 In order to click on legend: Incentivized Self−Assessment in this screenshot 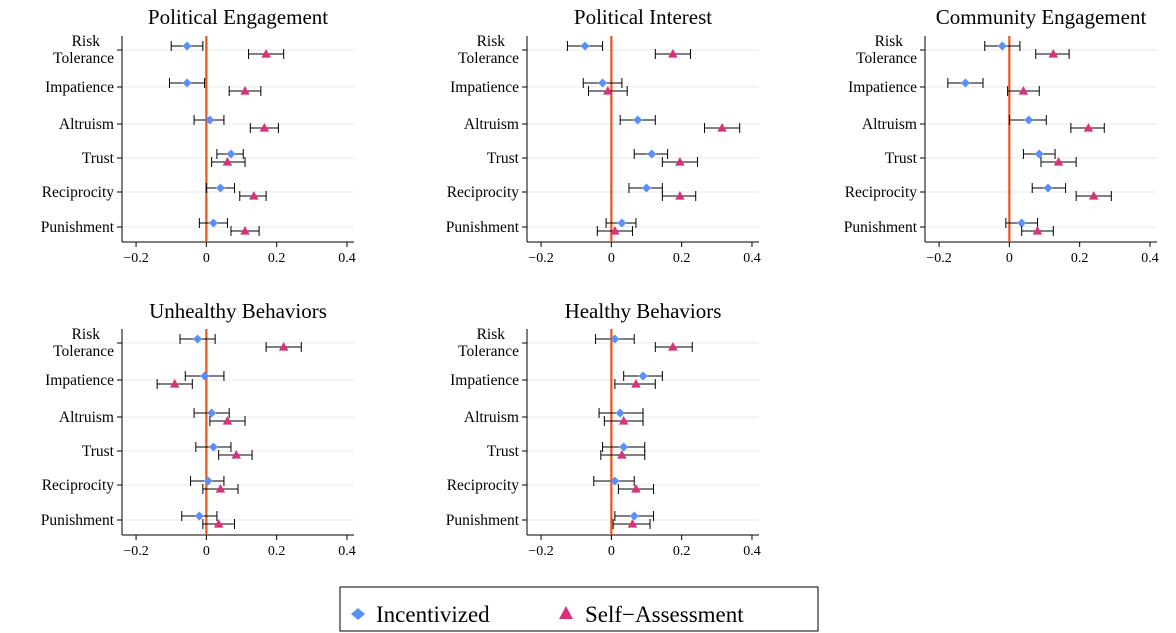, I will do `click(579, 609)`.